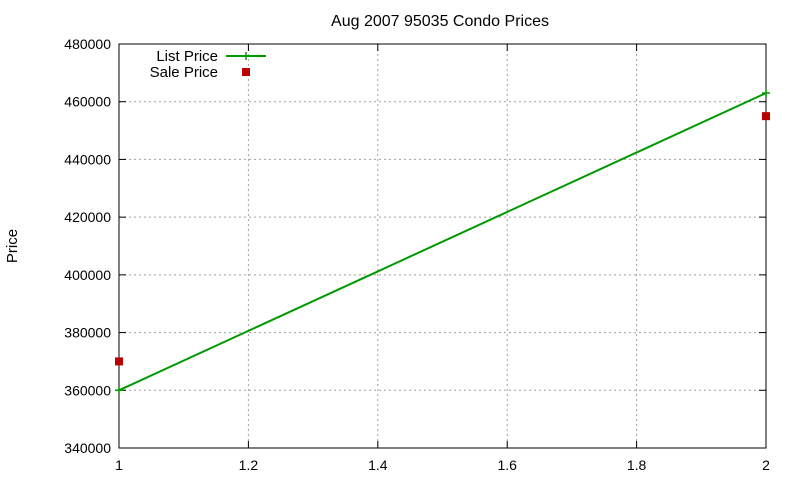 The height and width of the screenshot is (485, 800). Describe the element at coordinates (87, 275) in the screenshot. I see `y-tick-label: 400000` at that location.